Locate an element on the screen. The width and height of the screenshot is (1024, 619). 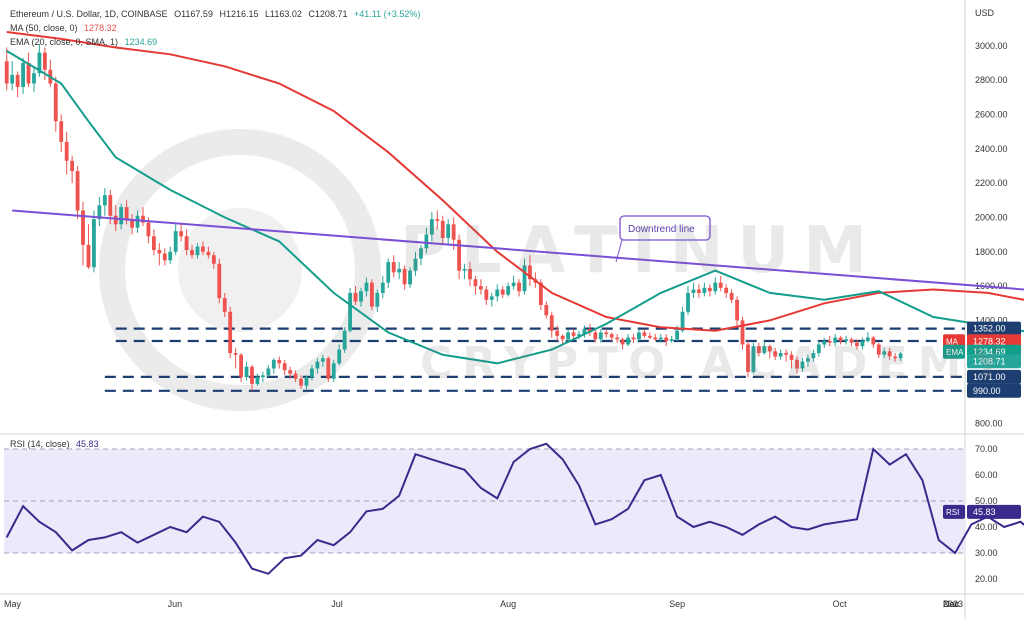
downtrend-line is located at coordinates (518, 254).